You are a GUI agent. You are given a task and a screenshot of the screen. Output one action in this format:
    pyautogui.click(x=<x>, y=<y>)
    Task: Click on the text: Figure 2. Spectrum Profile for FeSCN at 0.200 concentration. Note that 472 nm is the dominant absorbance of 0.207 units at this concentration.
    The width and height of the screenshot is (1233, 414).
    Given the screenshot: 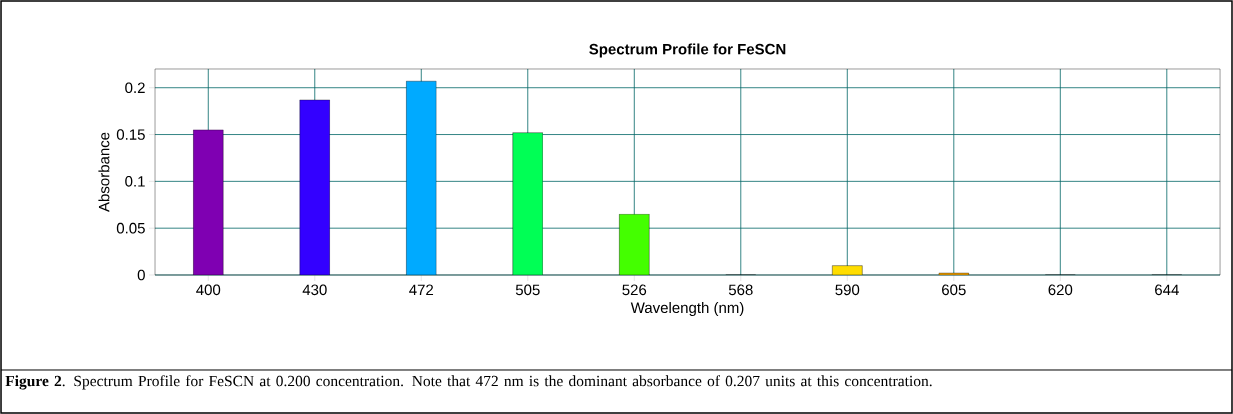 What is the action you would take?
    pyautogui.click(x=468, y=382)
    